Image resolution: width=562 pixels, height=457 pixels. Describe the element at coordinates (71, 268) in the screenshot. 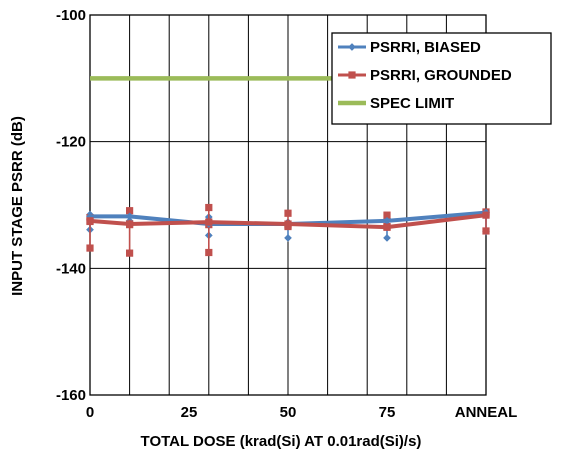

I see `y-tick-label: -140` at that location.